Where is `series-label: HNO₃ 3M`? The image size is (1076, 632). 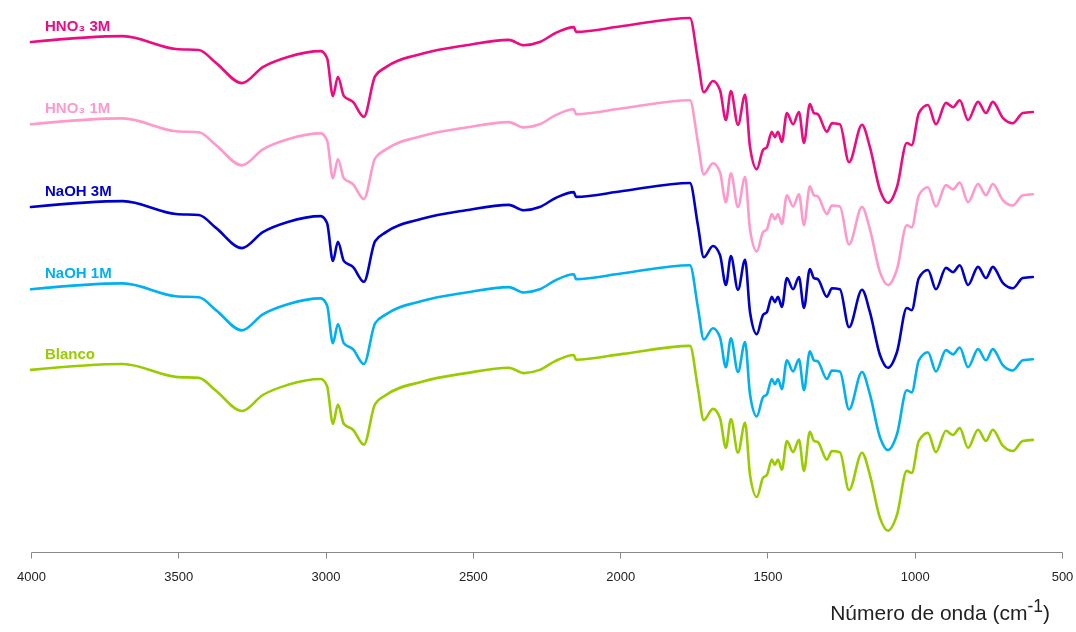 series-label: HNO₃ 3M is located at coordinates (78, 26).